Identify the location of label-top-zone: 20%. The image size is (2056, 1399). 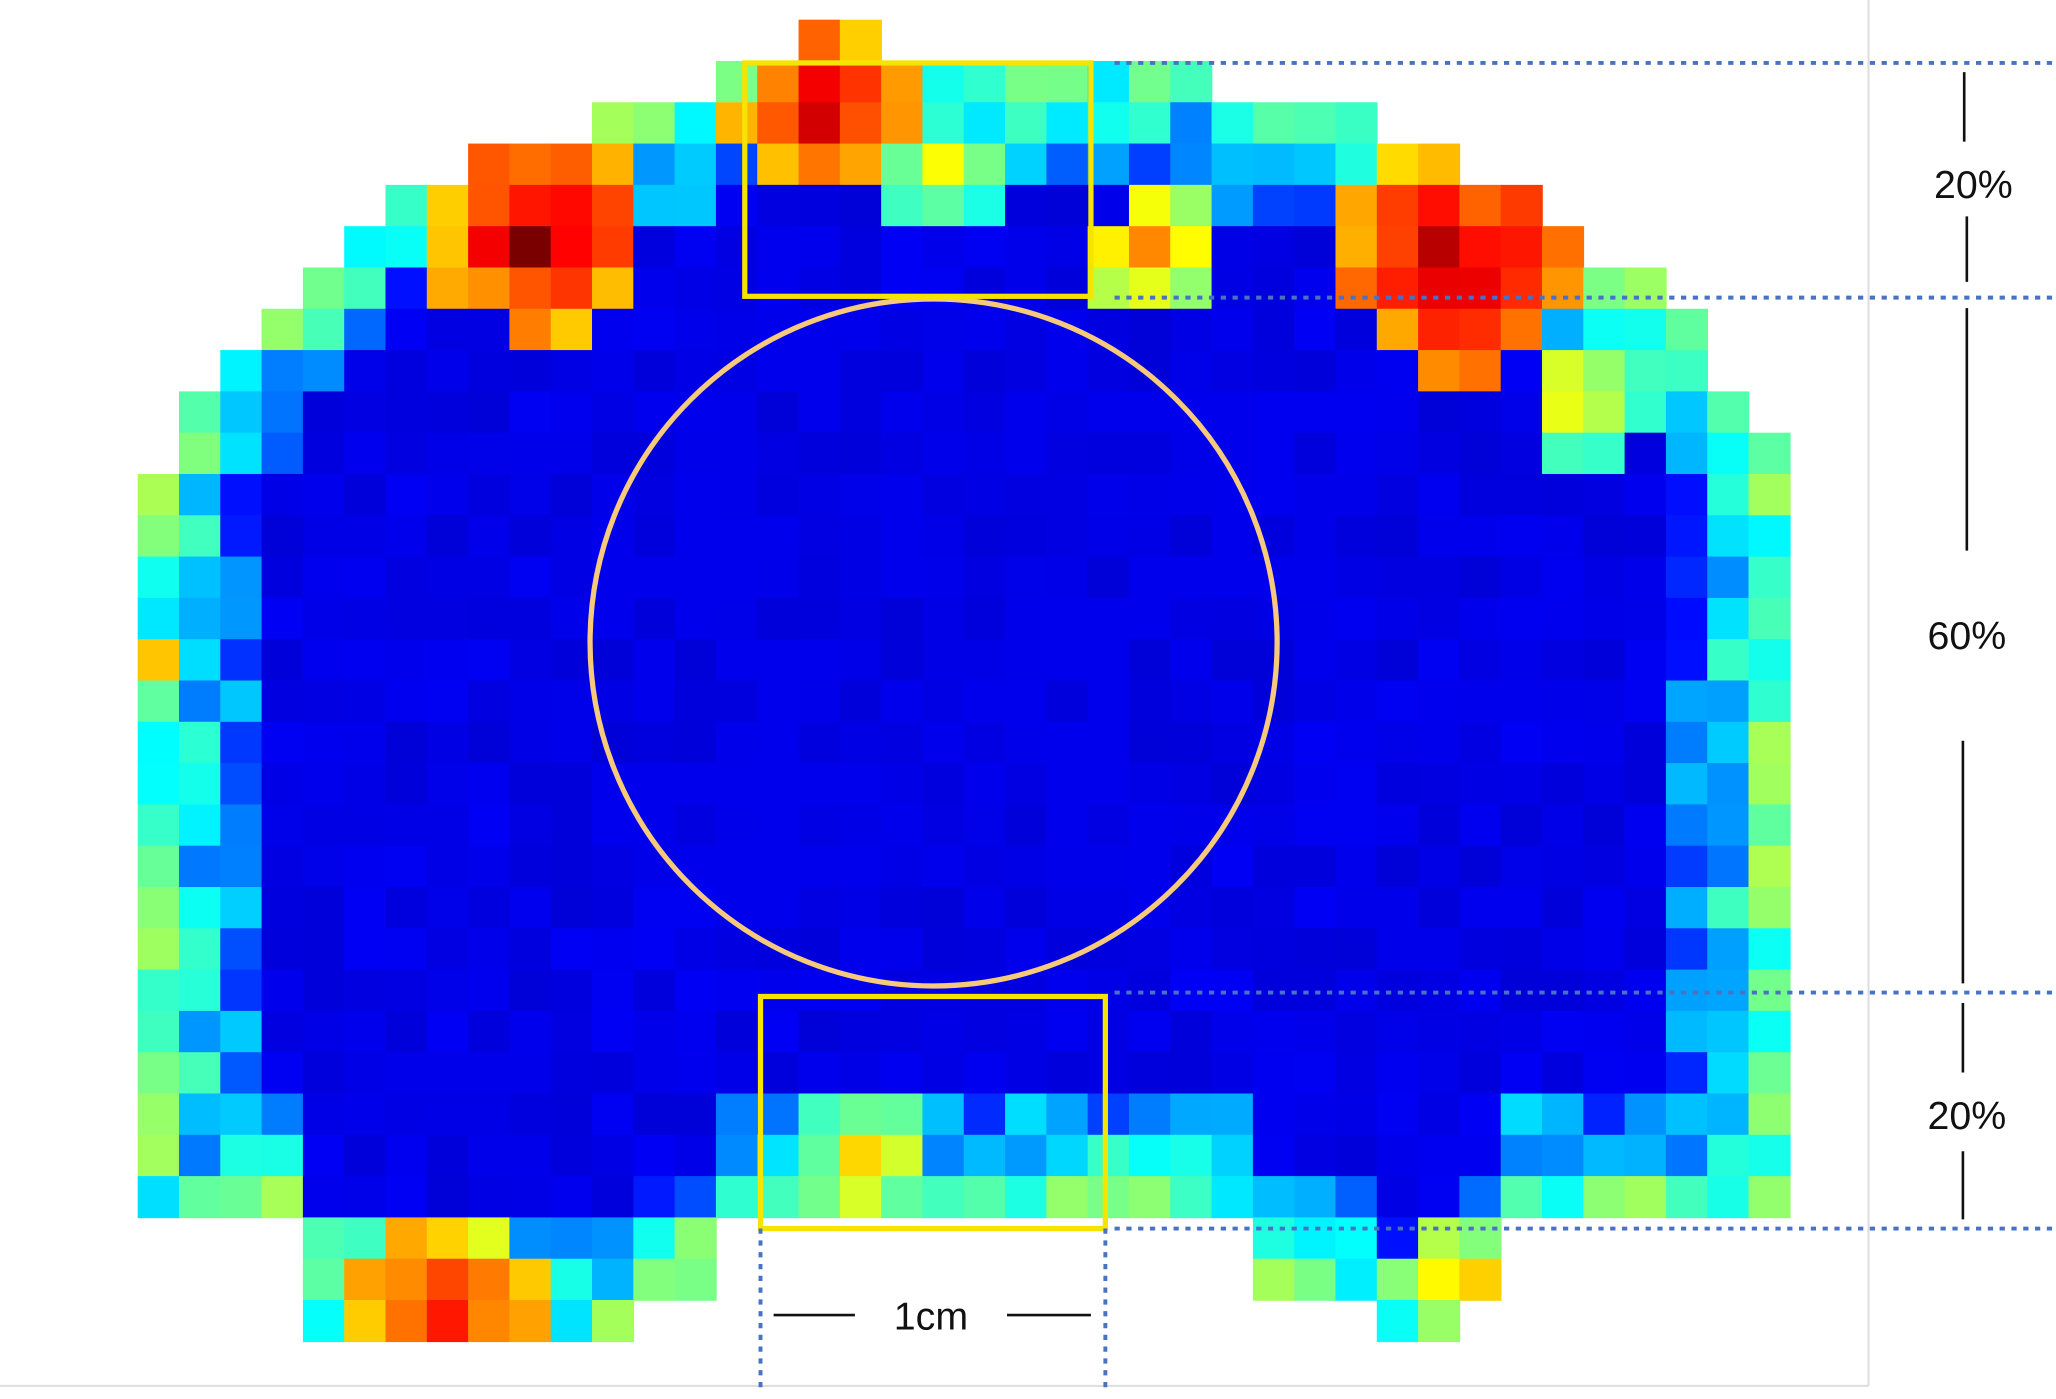
(1973, 185).